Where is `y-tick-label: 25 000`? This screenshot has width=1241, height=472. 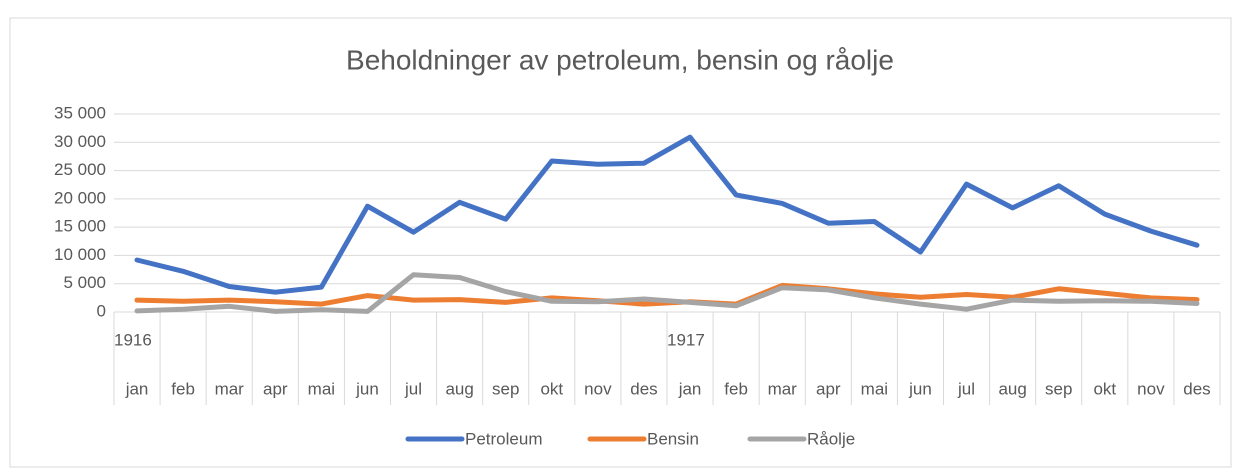
y-tick-label: 25 000 is located at coordinates (80, 169).